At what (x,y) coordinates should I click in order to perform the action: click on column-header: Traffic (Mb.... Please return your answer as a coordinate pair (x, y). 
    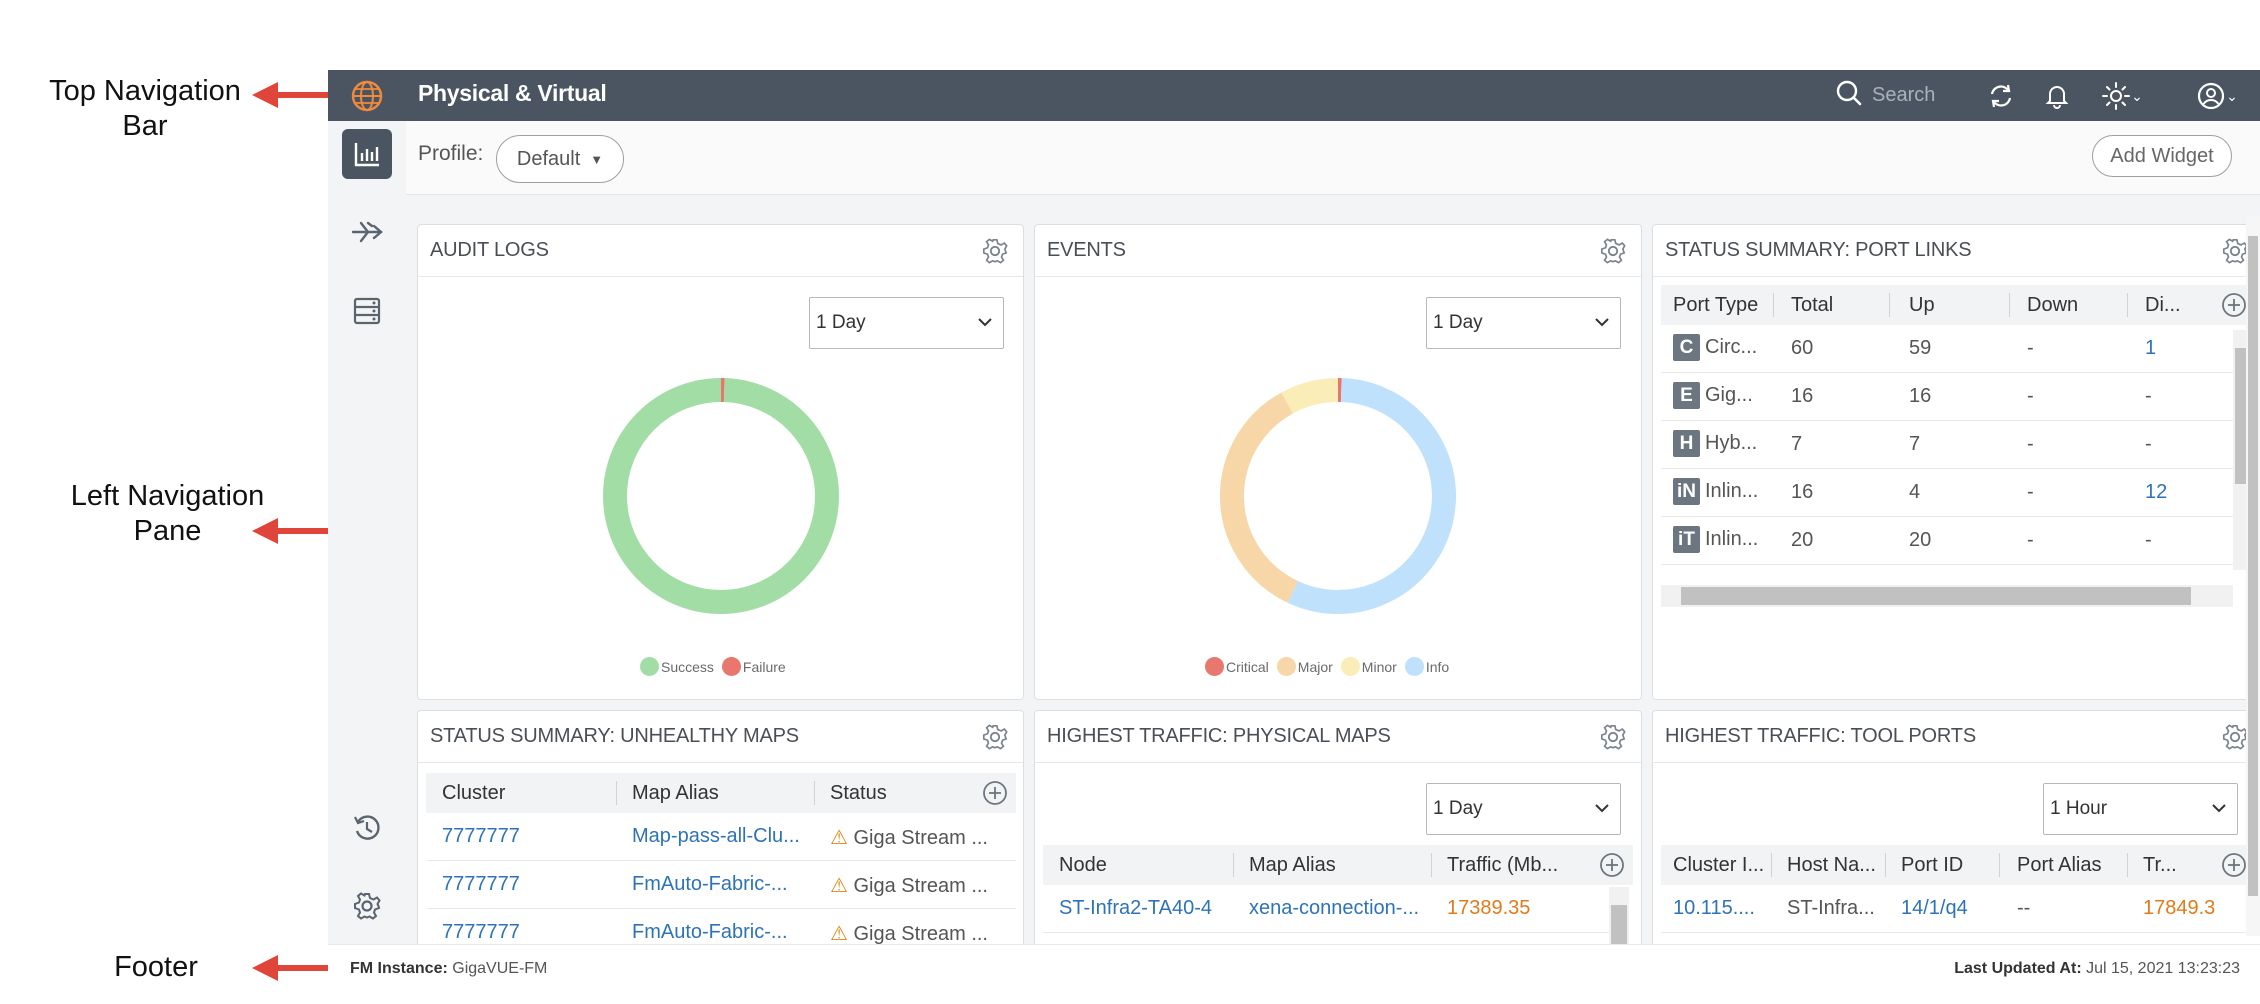
    Looking at the image, I should click on (1503, 865).